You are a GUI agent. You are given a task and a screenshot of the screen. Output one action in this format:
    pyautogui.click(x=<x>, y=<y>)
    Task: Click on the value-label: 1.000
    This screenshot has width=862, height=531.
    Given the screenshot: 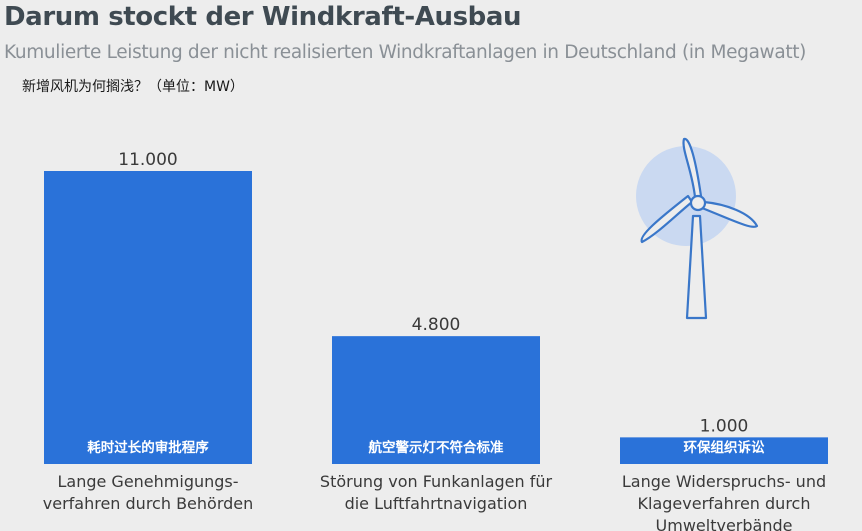 What is the action you would take?
    pyautogui.click(x=724, y=426)
    